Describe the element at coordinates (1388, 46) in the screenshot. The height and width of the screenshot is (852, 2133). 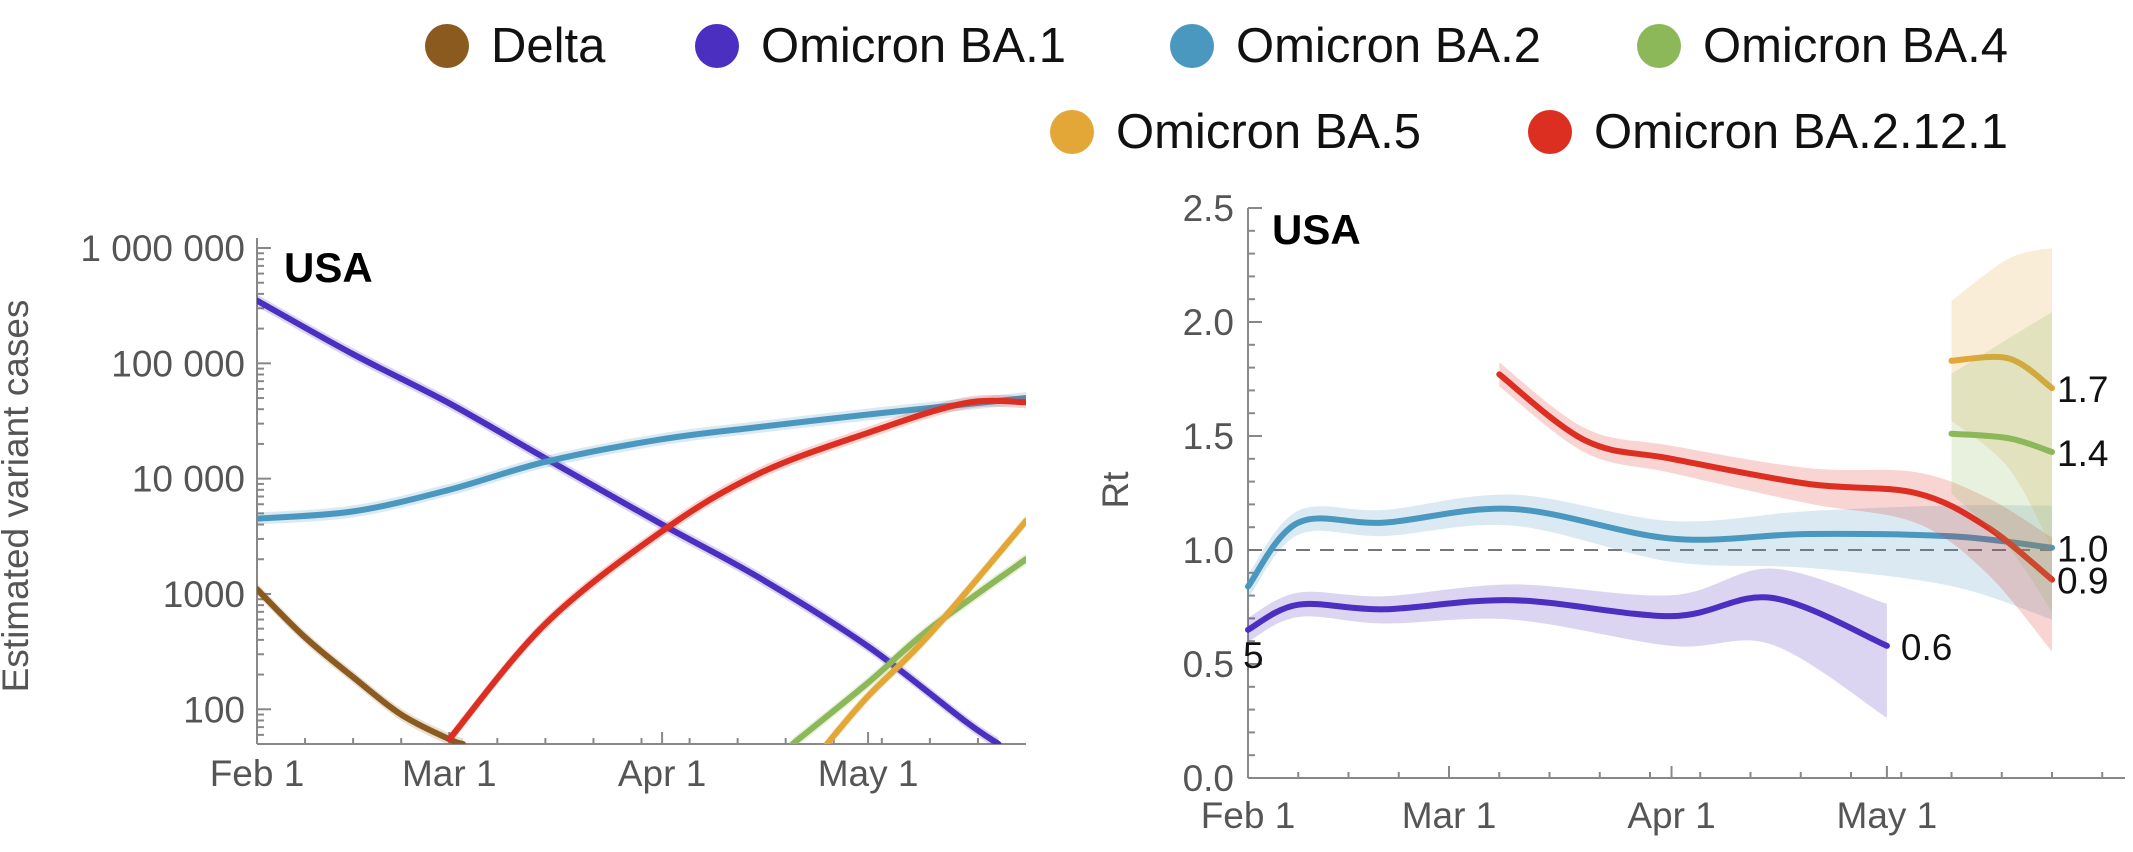
I see `legend-label: Omicron BA.2` at that location.